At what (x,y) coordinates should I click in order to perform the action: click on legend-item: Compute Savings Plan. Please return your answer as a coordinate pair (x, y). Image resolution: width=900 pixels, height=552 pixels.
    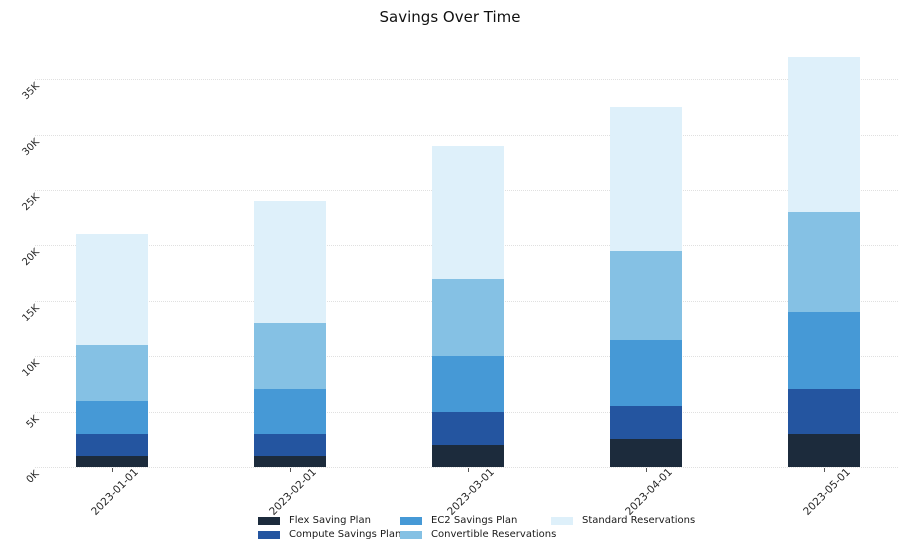
    Looking at the image, I should click on (329, 534).